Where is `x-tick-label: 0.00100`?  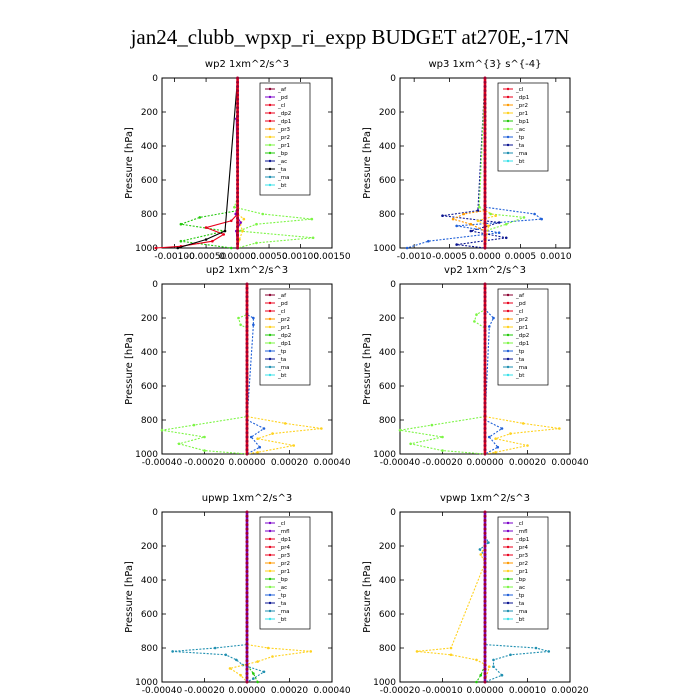
x-tick-label: 0.00100 is located at coordinates (300, 257).